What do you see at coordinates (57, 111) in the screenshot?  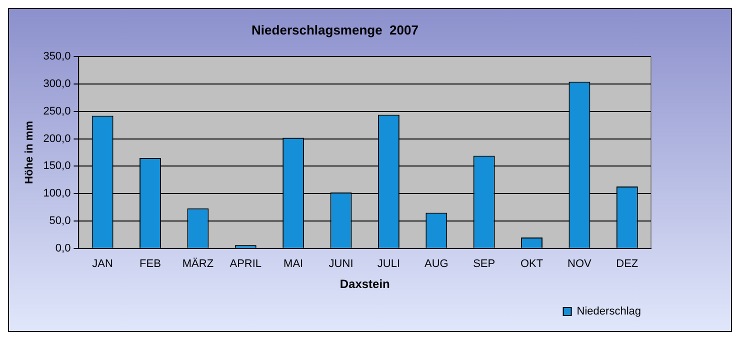 I see `y-tick-label: 250,0` at bounding box center [57, 111].